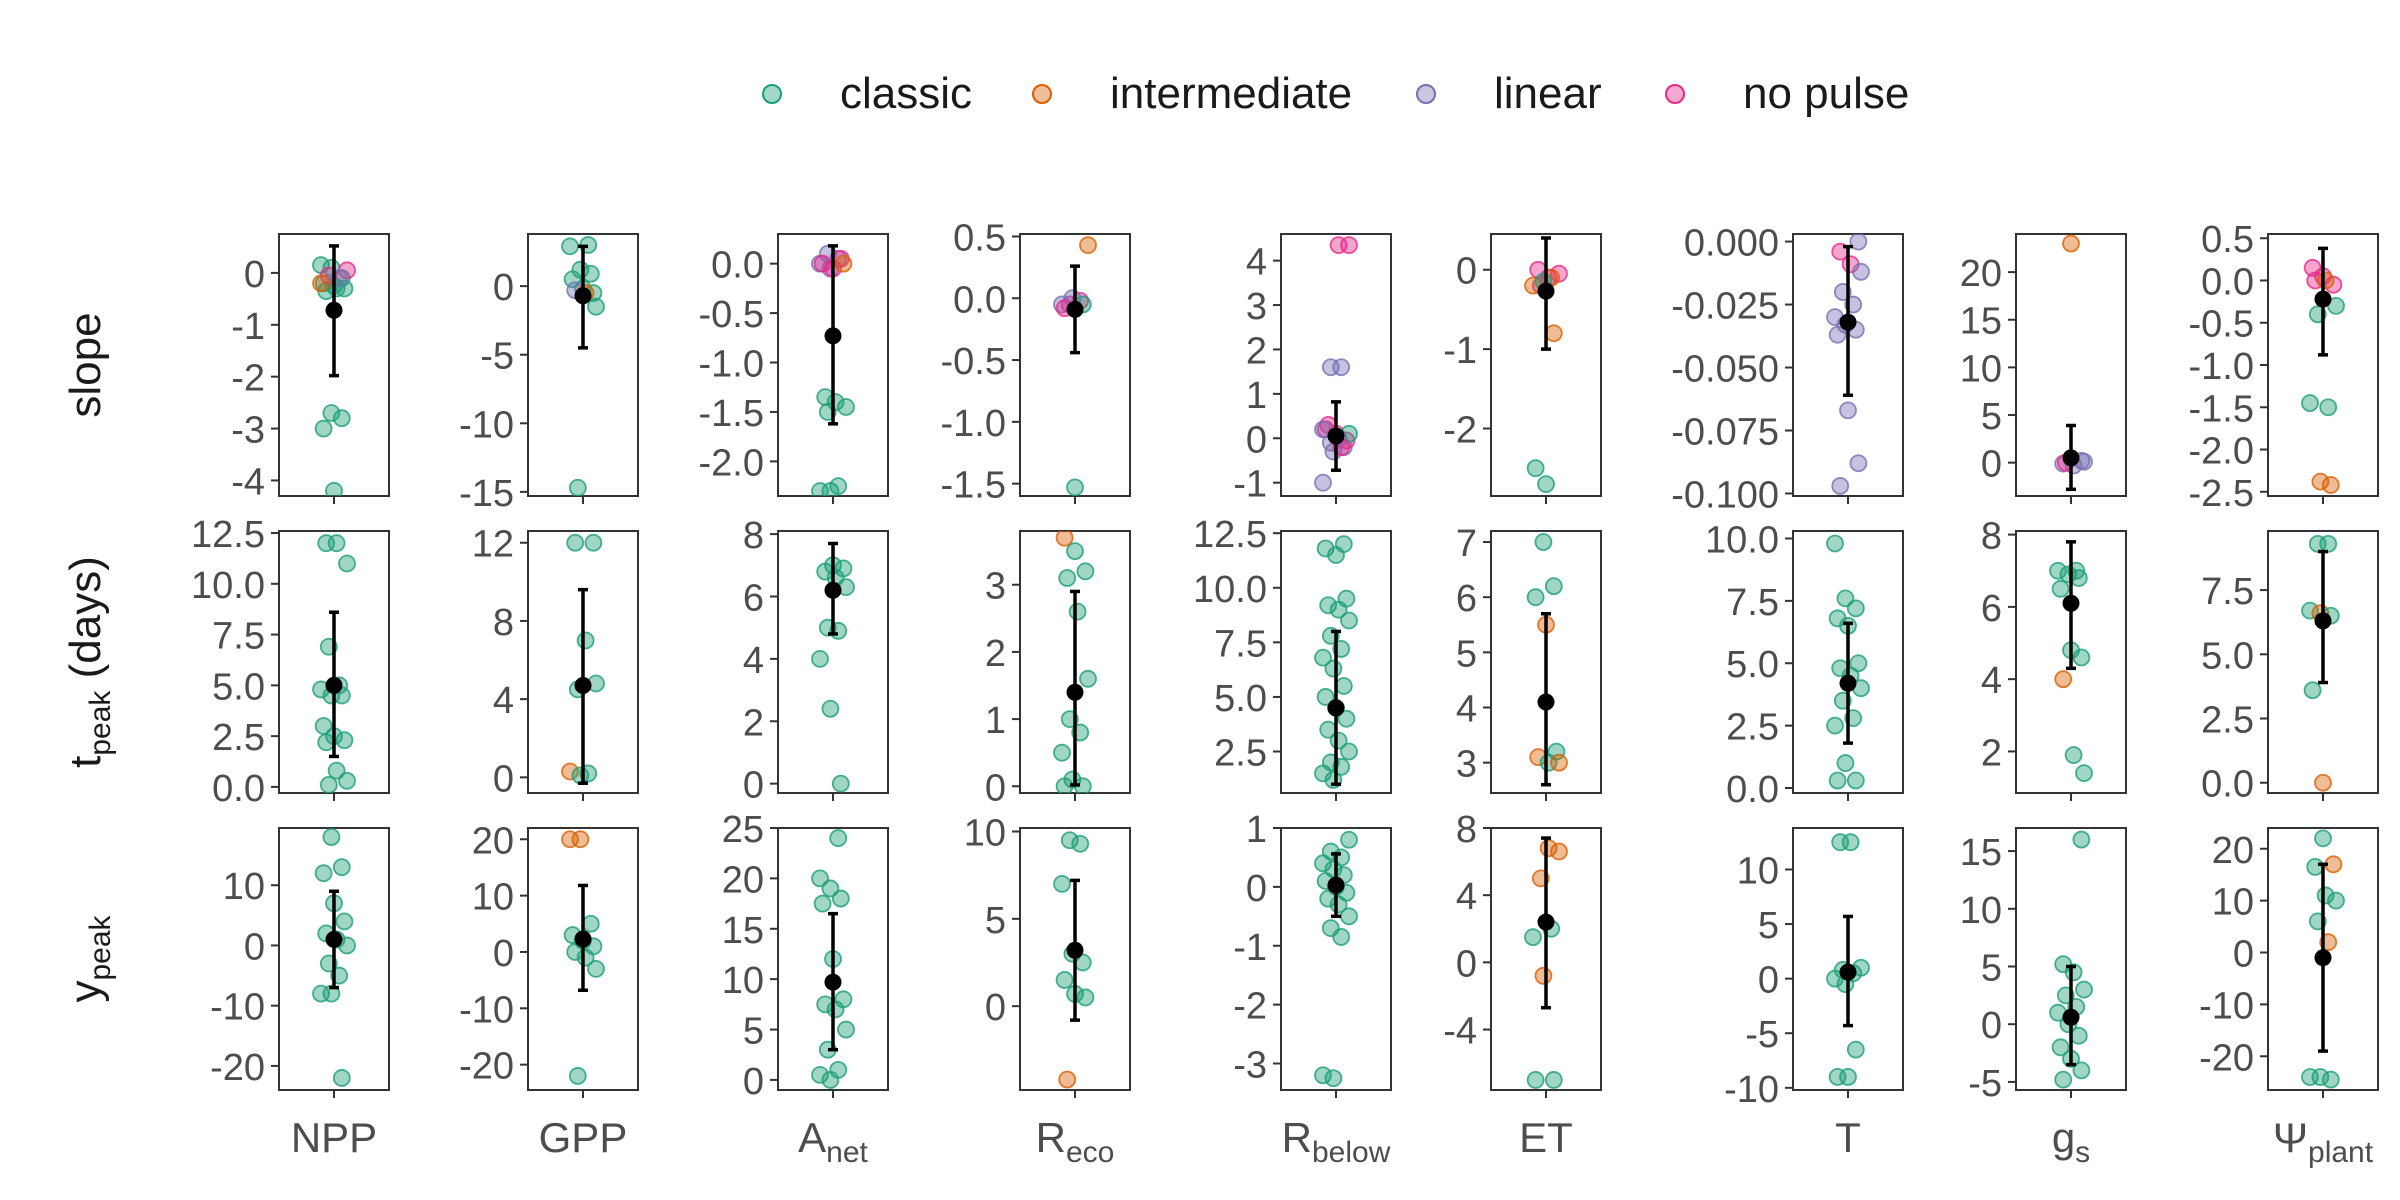  What do you see at coordinates (1826, 93) in the screenshot?
I see `legend-label: no pulse` at bounding box center [1826, 93].